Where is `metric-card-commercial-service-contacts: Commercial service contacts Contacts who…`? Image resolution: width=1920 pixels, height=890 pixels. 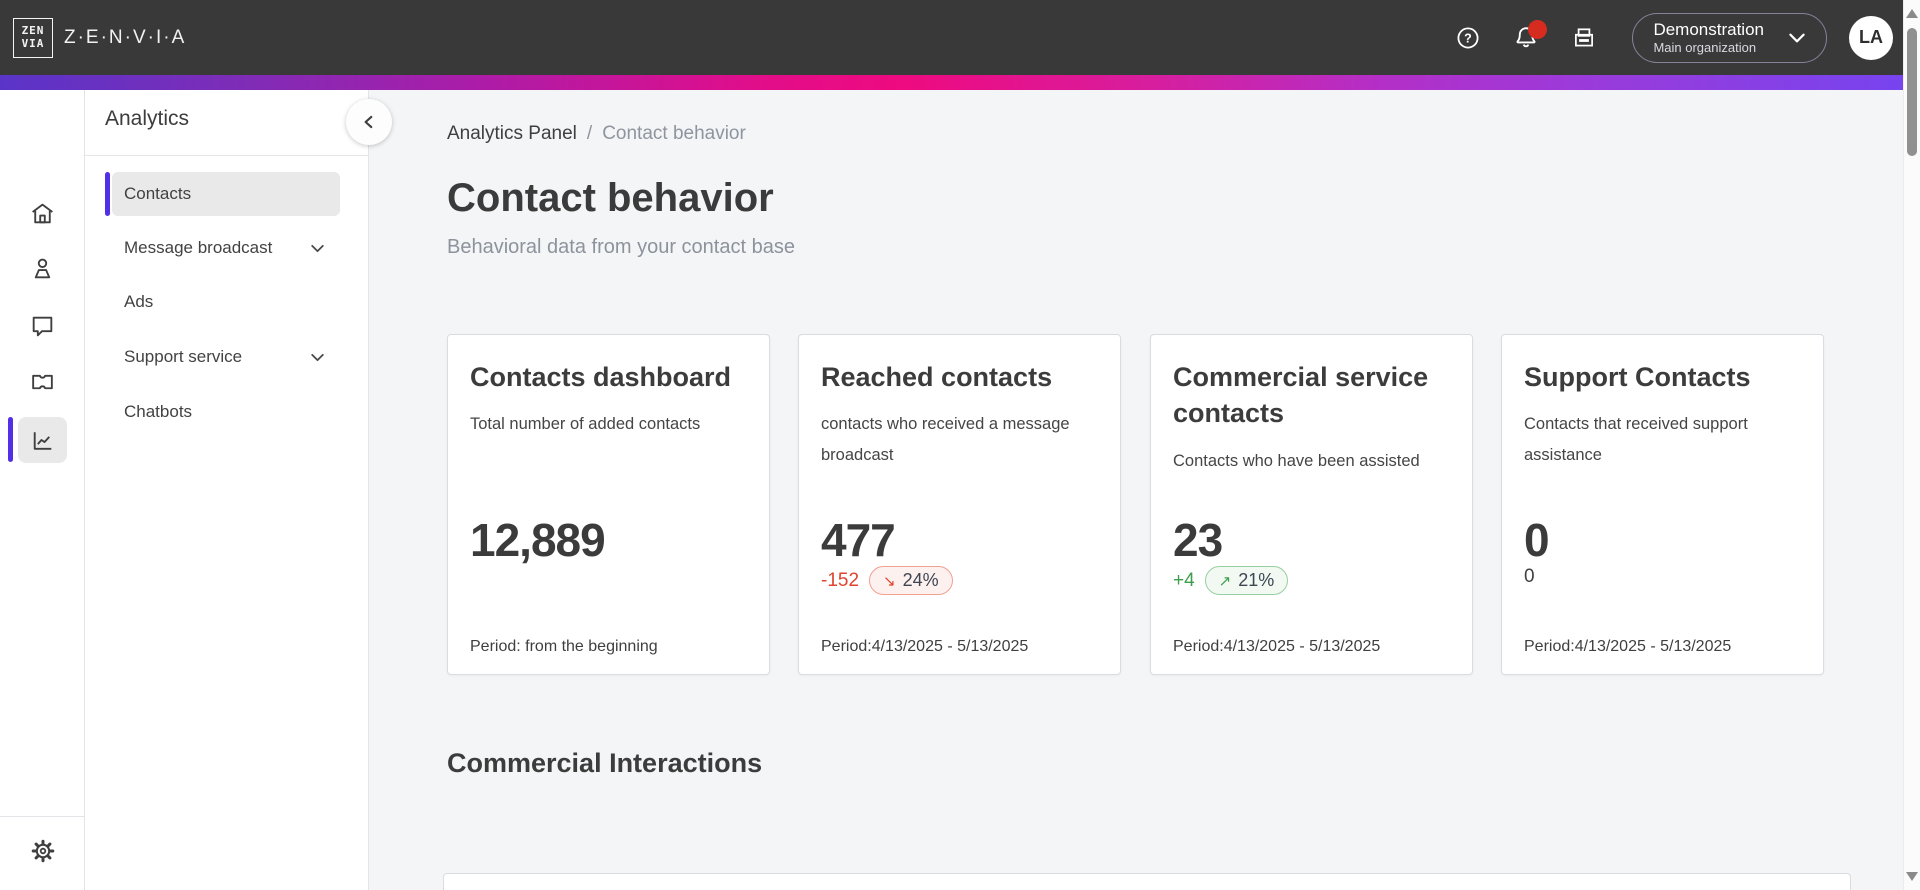
metric-card-commercial-service-contacts: Commercial service contacts Contacts who… is located at coordinates (1311, 504).